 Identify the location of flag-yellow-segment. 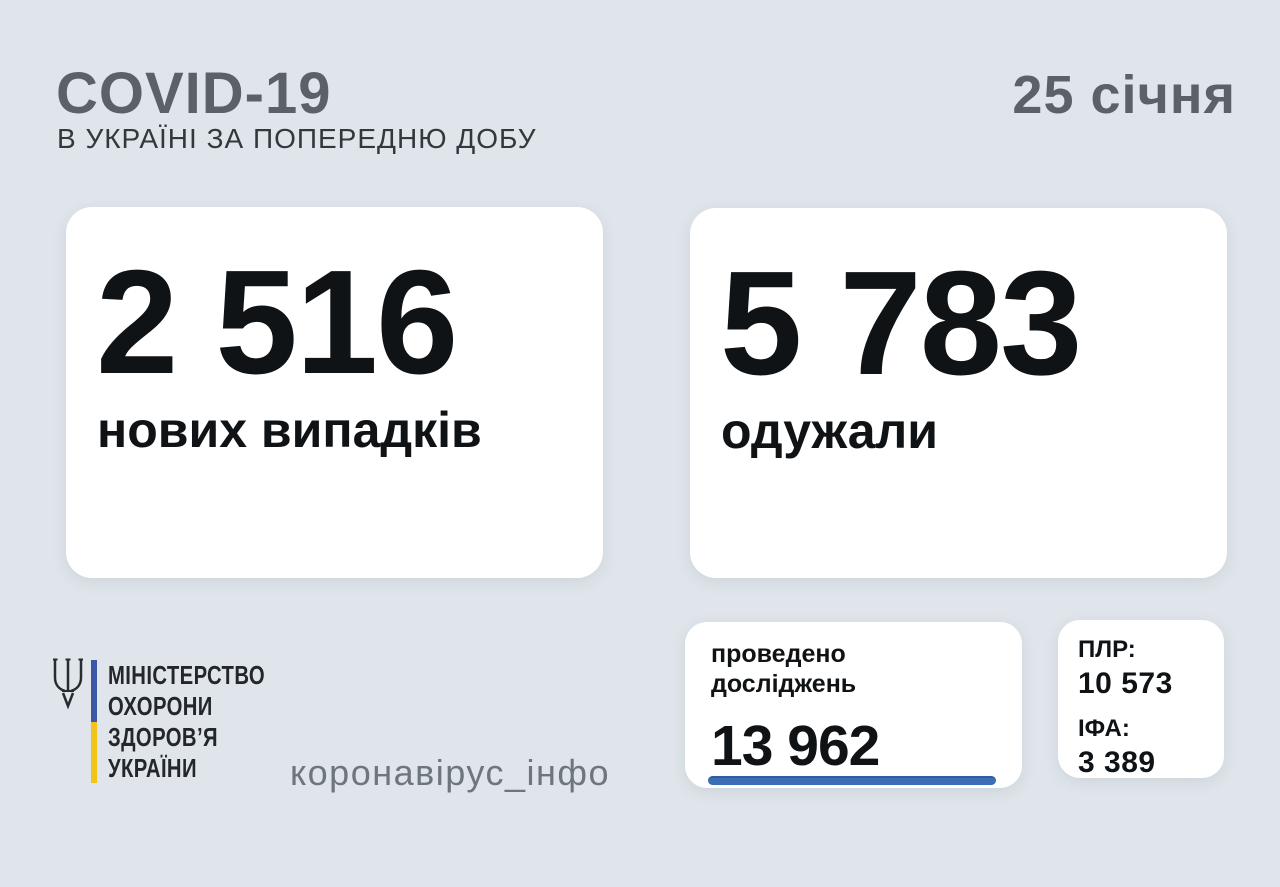
(94, 752).